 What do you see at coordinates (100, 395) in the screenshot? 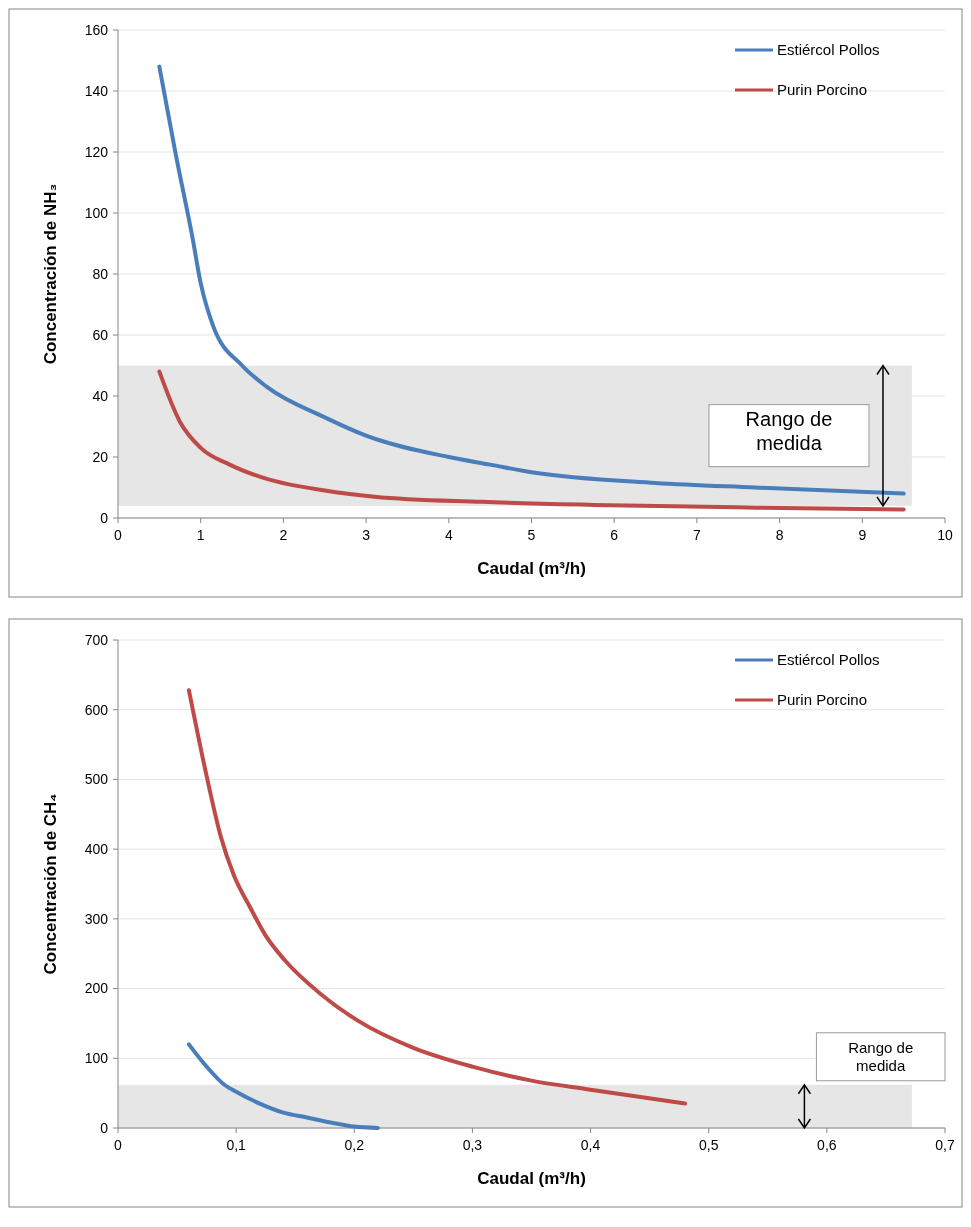
I see `y-tick-label: 40` at bounding box center [100, 395].